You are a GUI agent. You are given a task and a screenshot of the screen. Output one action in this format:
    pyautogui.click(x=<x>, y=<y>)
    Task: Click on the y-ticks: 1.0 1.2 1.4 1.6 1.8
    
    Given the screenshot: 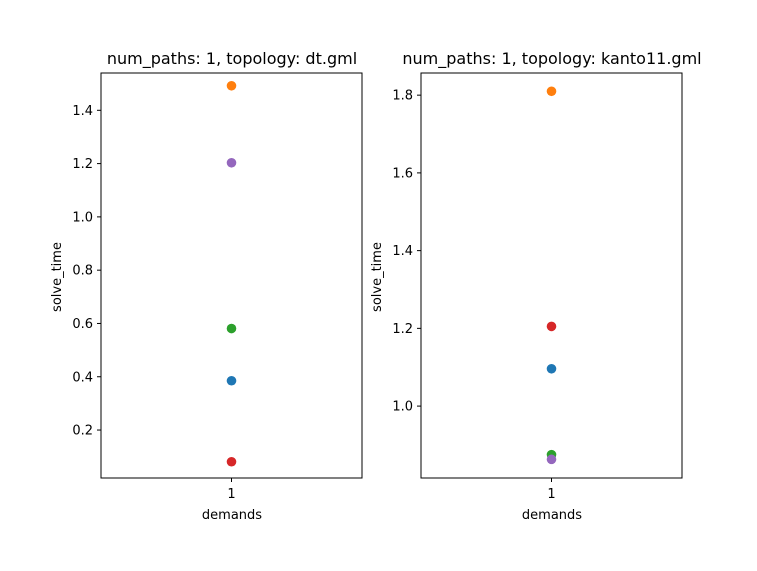 What is the action you would take?
    pyautogui.click(x=406, y=252)
    